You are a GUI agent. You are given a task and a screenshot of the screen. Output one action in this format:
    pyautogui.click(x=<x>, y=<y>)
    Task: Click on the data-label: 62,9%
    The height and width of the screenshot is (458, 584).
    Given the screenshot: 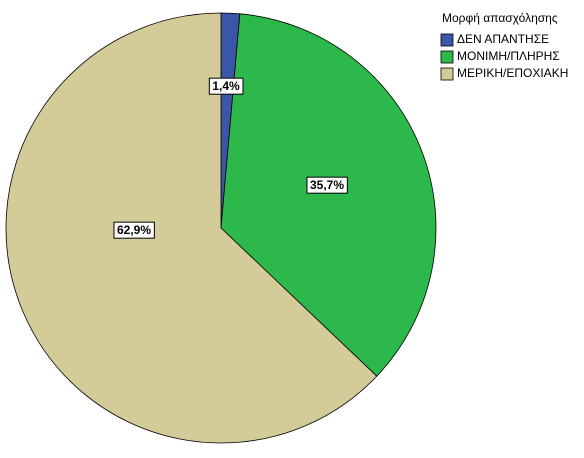 What is the action you would take?
    pyautogui.click(x=134, y=230)
    